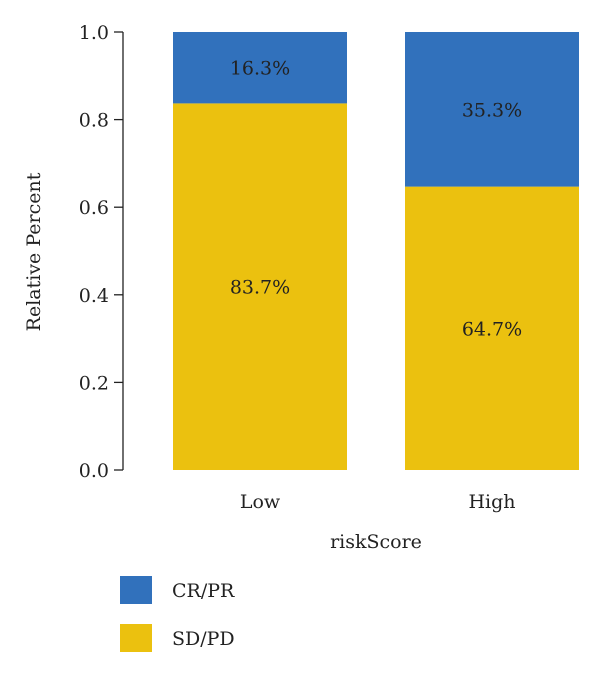 This screenshot has width=600, height=673. Describe the element at coordinates (94, 471) in the screenshot. I see `y-tick-label: 0.0` at that location.